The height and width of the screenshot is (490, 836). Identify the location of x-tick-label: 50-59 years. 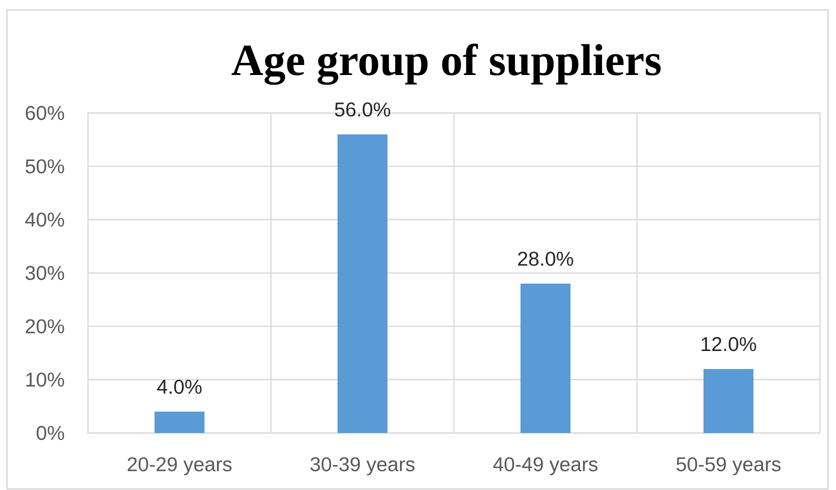
(728, 466).